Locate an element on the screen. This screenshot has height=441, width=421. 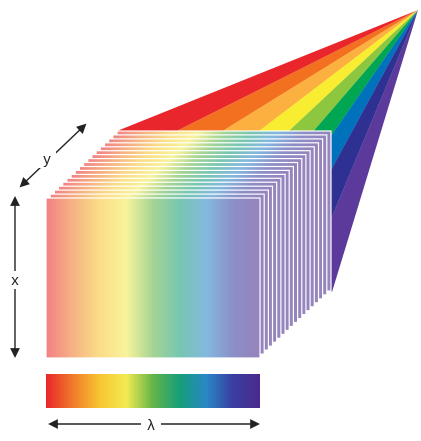
x-axis-label: x is located at coordinates (15, 280).